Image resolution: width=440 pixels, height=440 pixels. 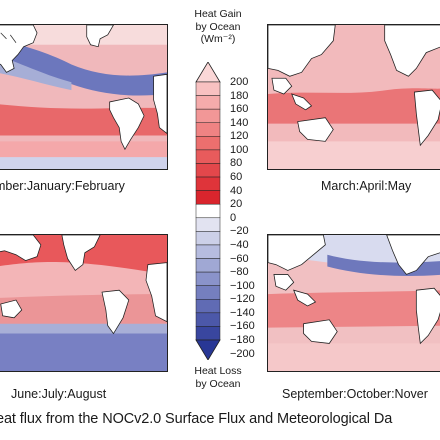 What do you see at coordinates (242, 326) in the screenshot?
I see `colorbar-tick-label: −160` at bounding box center [242, 326].